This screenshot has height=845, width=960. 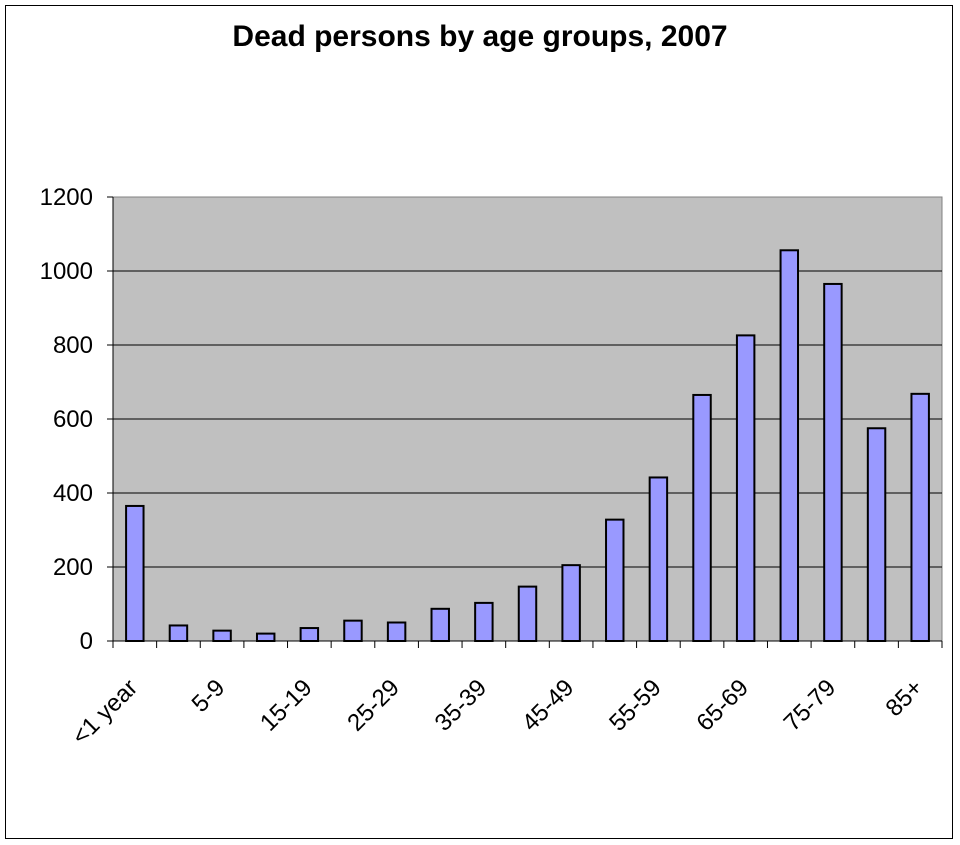 What do you see at coordinates (105, 712) in the screenshot?
I see `x-tick-label: <1 year` at bounding box center [105, 712].